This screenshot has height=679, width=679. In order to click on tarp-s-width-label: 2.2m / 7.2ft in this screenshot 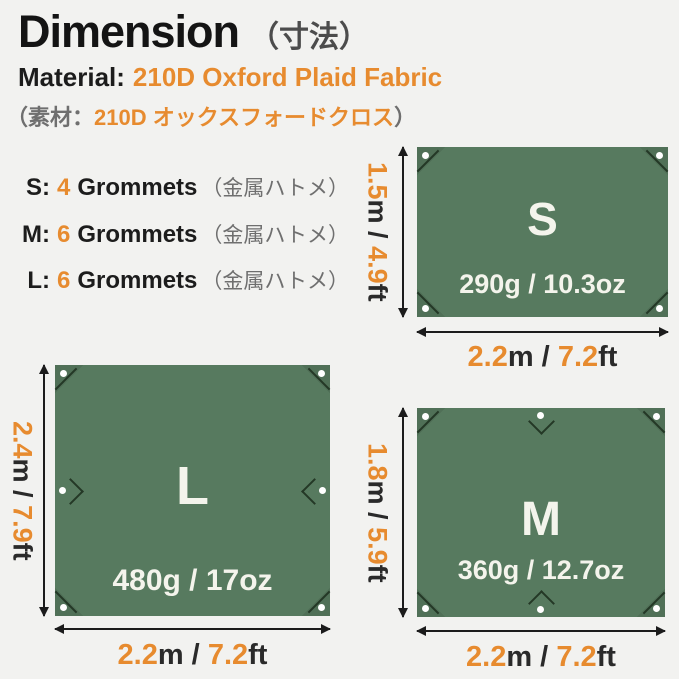, I will do `click(542, 357)`.